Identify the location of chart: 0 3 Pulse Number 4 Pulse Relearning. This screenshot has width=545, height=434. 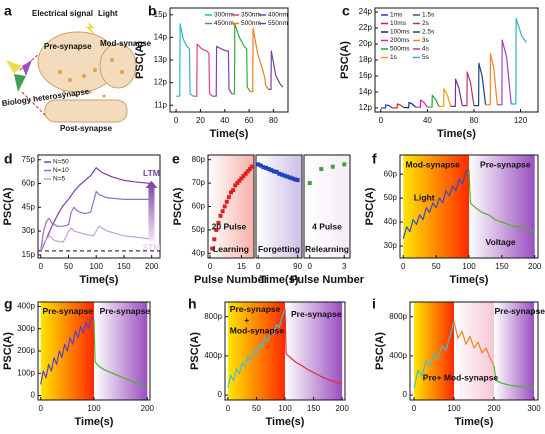
(327, 220).